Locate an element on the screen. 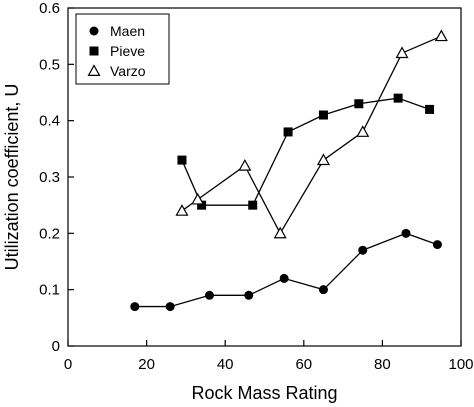 Image resolution: width=474 pixels, height=407 pixels. x-tick-label: 100 is located at coordinates (460, 364).